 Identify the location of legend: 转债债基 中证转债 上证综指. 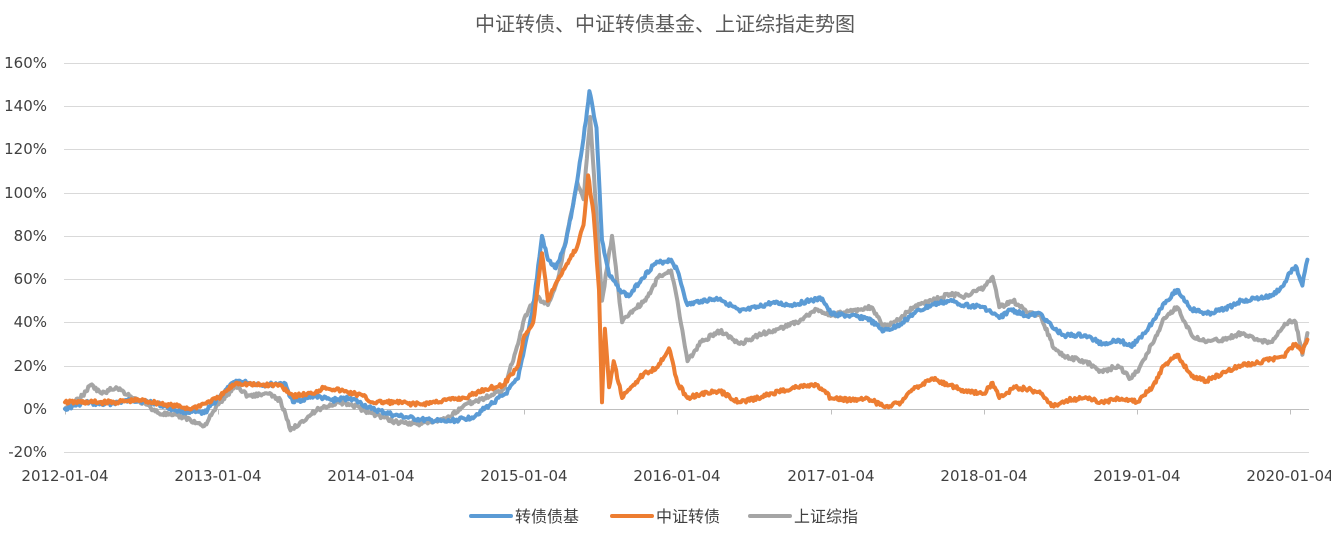
(663, 516).